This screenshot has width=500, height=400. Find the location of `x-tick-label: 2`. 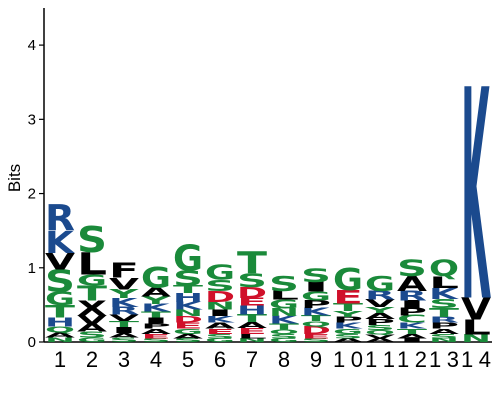

x-tick-label: 2 is located at coordinates (92, 359).